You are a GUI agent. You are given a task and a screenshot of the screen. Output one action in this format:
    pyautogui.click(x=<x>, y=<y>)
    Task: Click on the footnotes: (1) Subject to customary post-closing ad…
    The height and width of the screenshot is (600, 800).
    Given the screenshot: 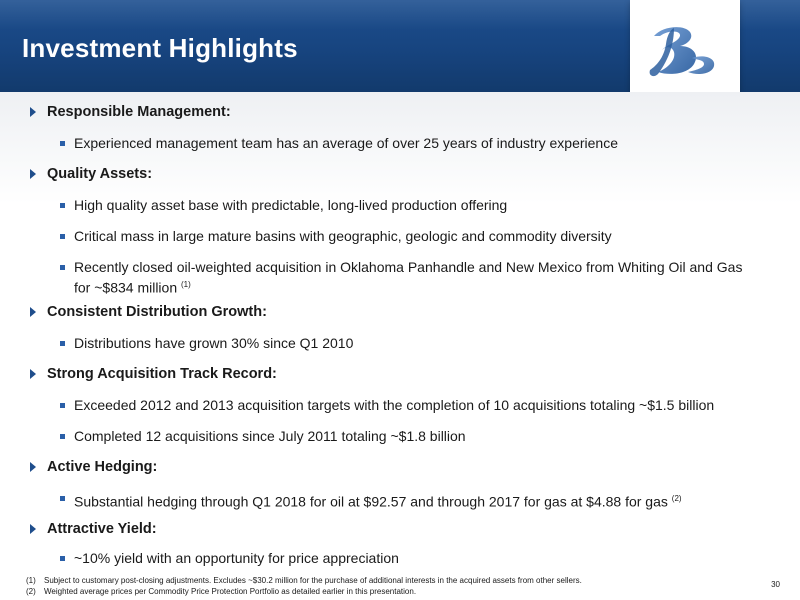 What is the action you would take?
    pyautogui.click(x=304, y=586)
    